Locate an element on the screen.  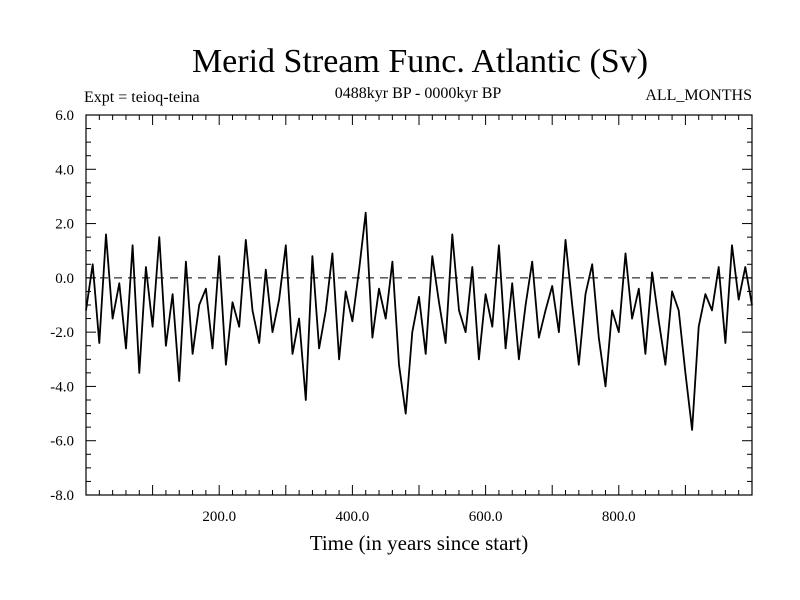
y-tick-label: 4.0 is located at coordinates (64, 170).